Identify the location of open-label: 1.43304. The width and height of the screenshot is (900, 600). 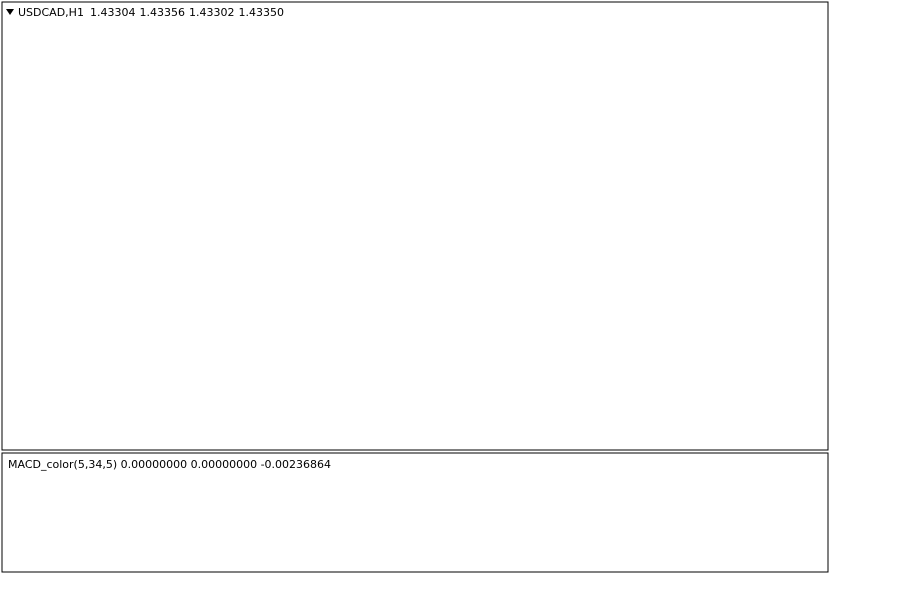
(113, 12).